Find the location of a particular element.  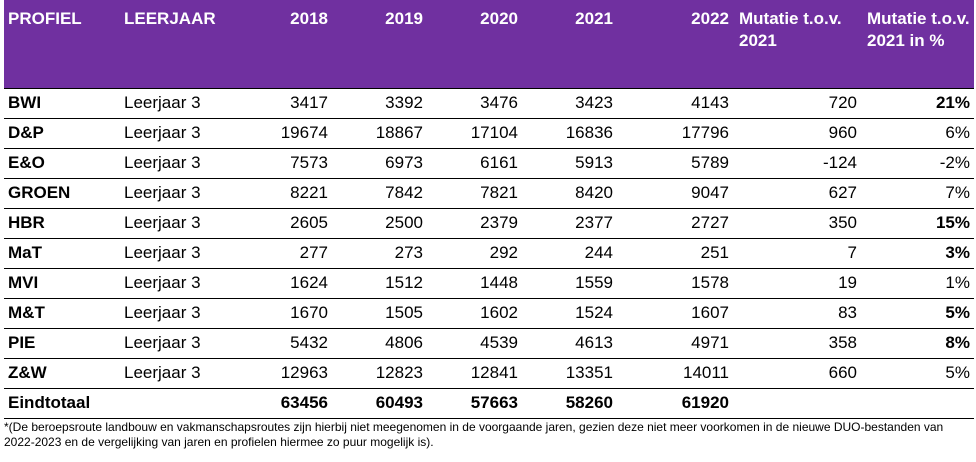

cell-mutatie-pct: 3% is located at coordinates (917, 253).